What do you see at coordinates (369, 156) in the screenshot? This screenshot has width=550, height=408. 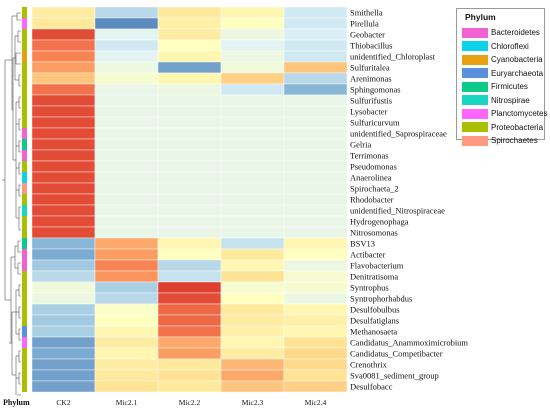 I see `row-label: Terrimonas` at bounding box center [369, 156].